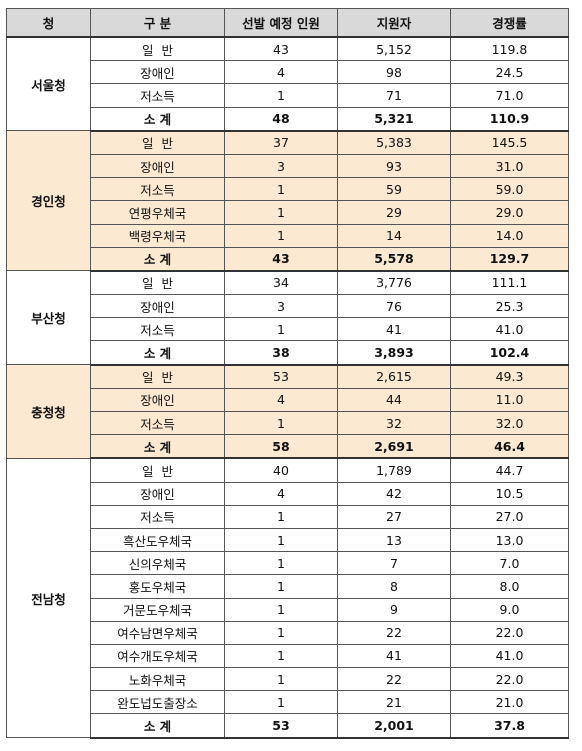  Describe the element at coordinates (394, 49) in the screenshot. I see `table-cell: 5,152` at that location.